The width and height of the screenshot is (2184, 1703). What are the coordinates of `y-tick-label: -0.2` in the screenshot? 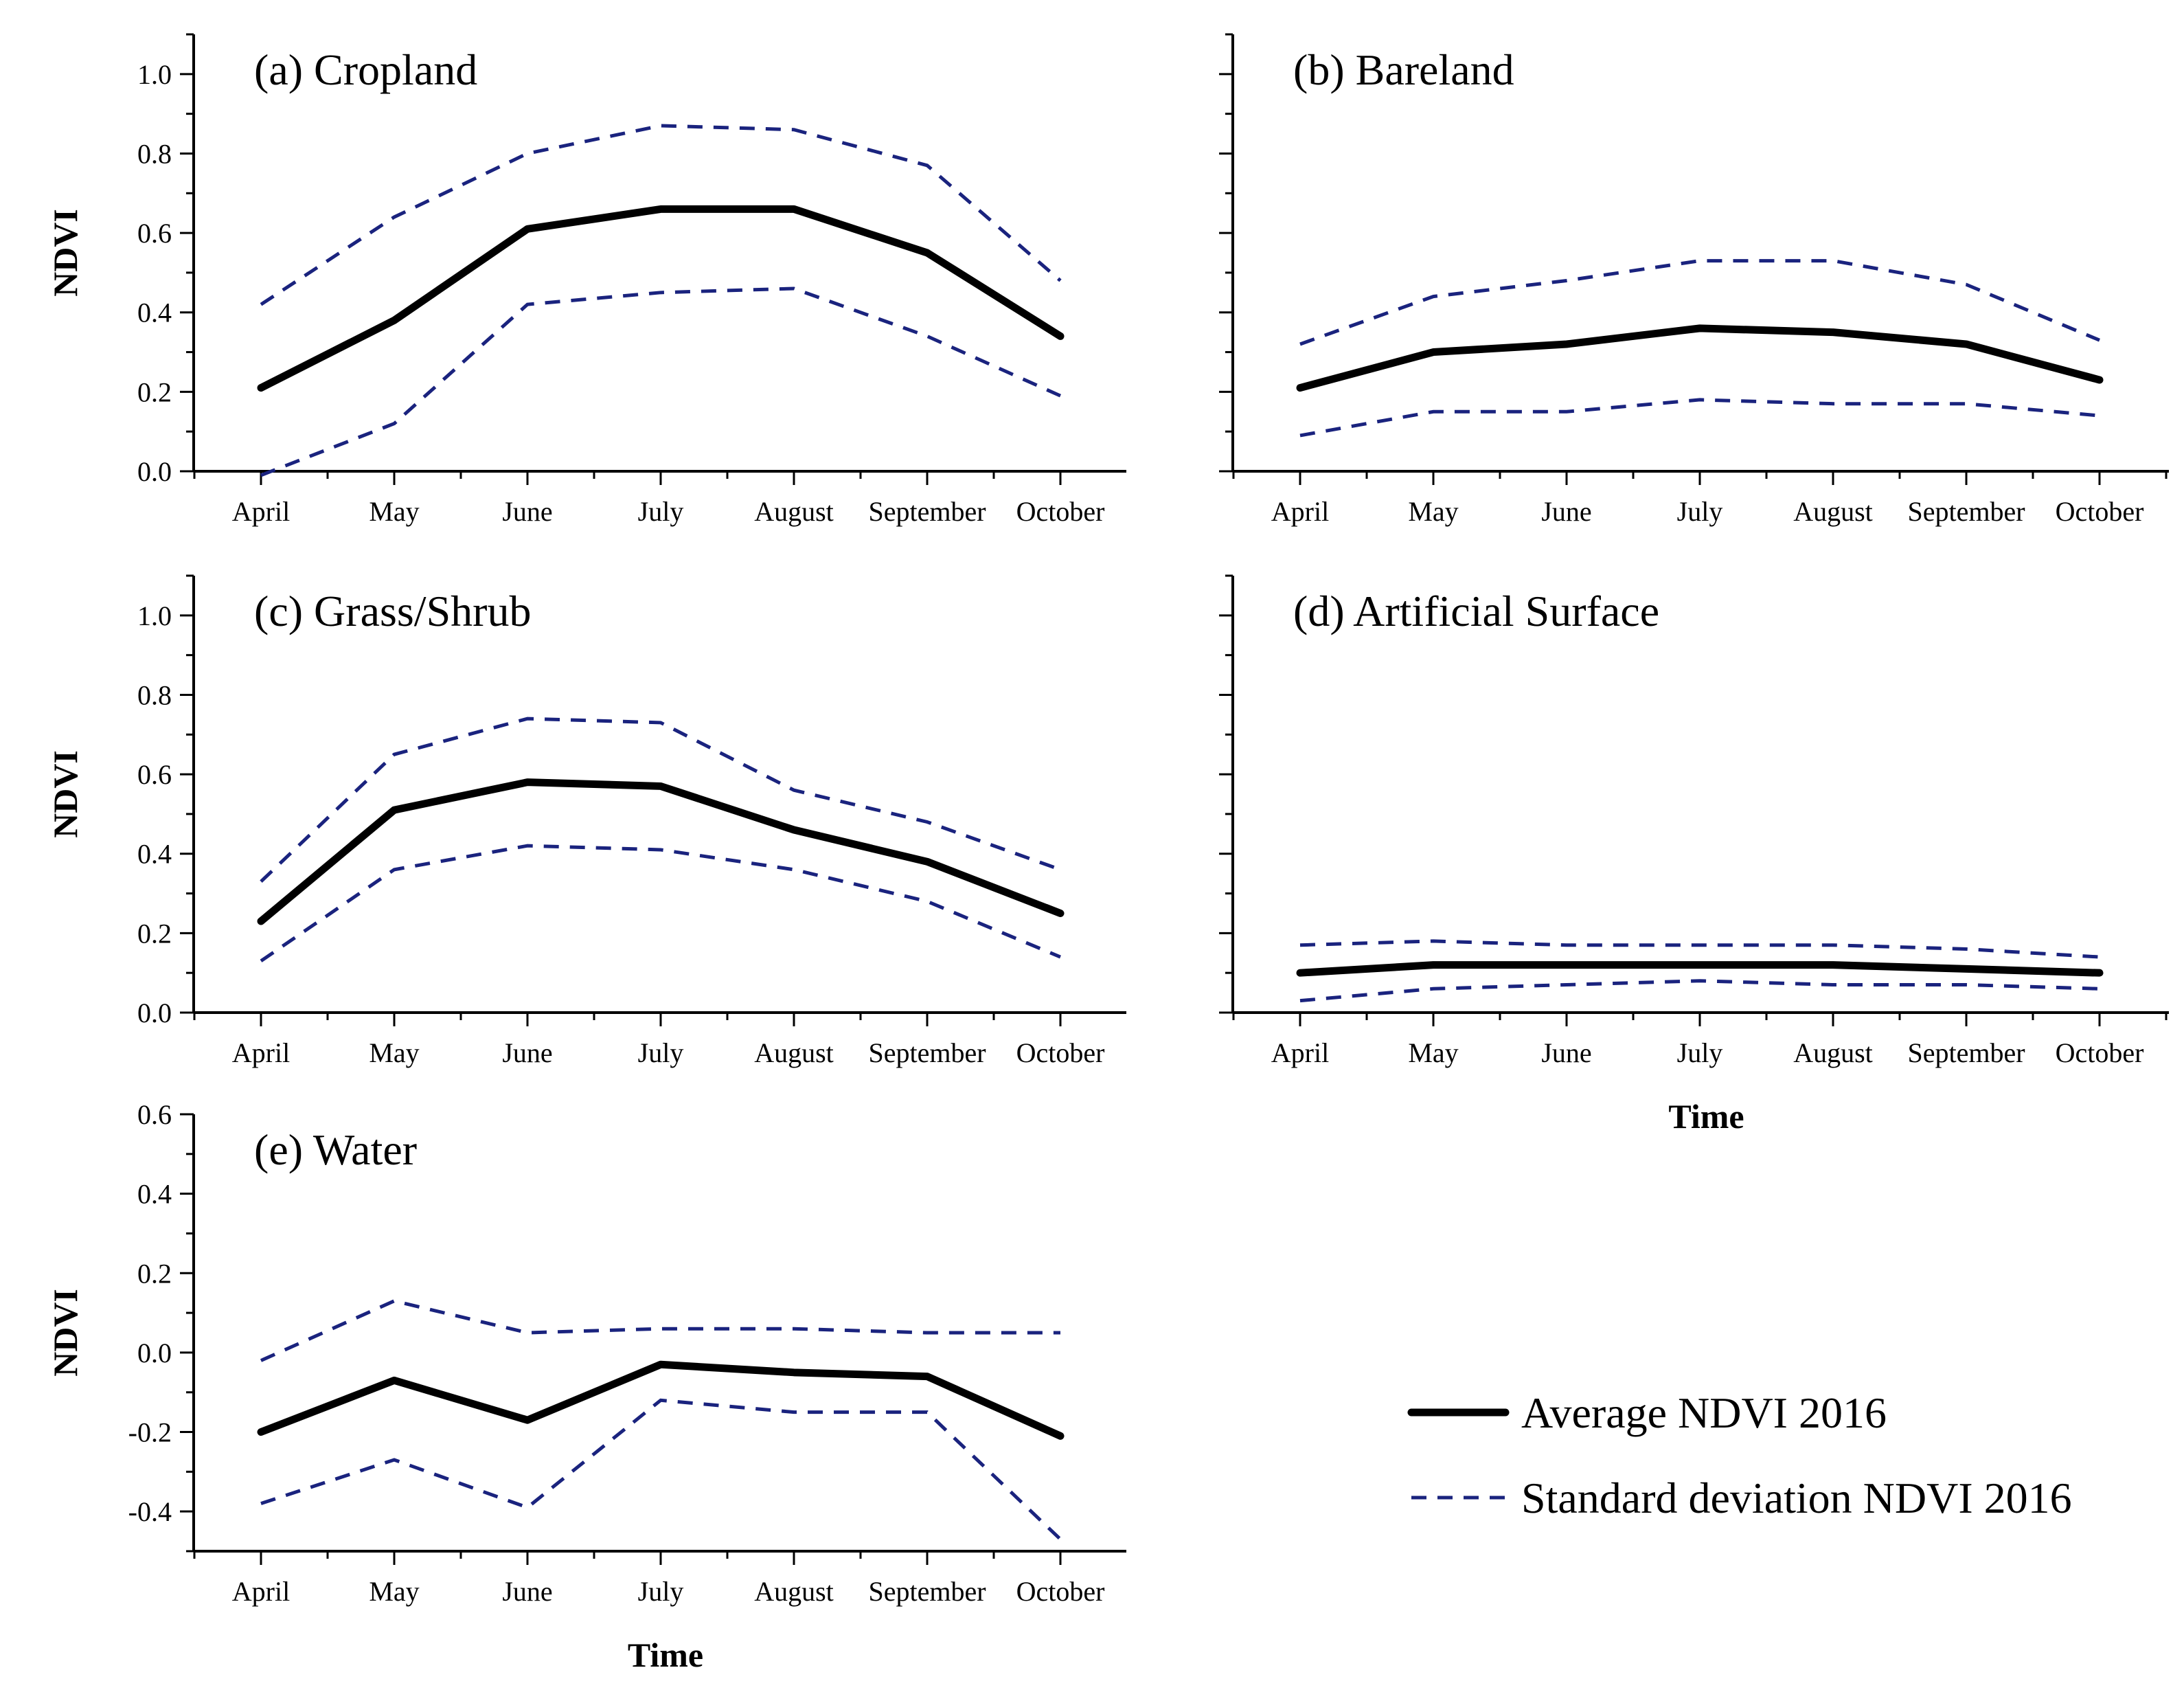 It's located at (150, 1432).